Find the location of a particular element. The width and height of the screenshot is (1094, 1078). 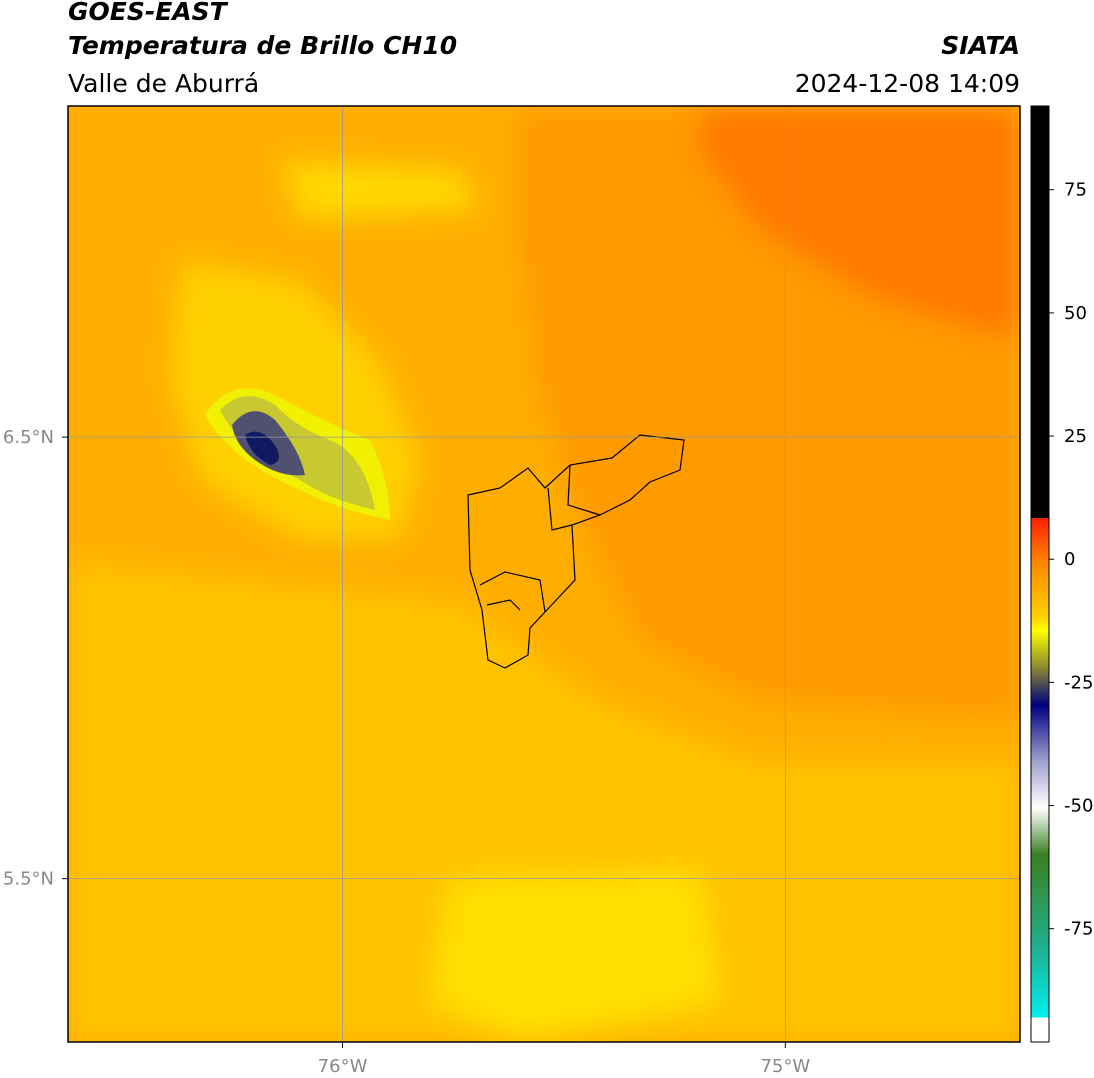

source: SIATA is located at coordinates (980, 45).